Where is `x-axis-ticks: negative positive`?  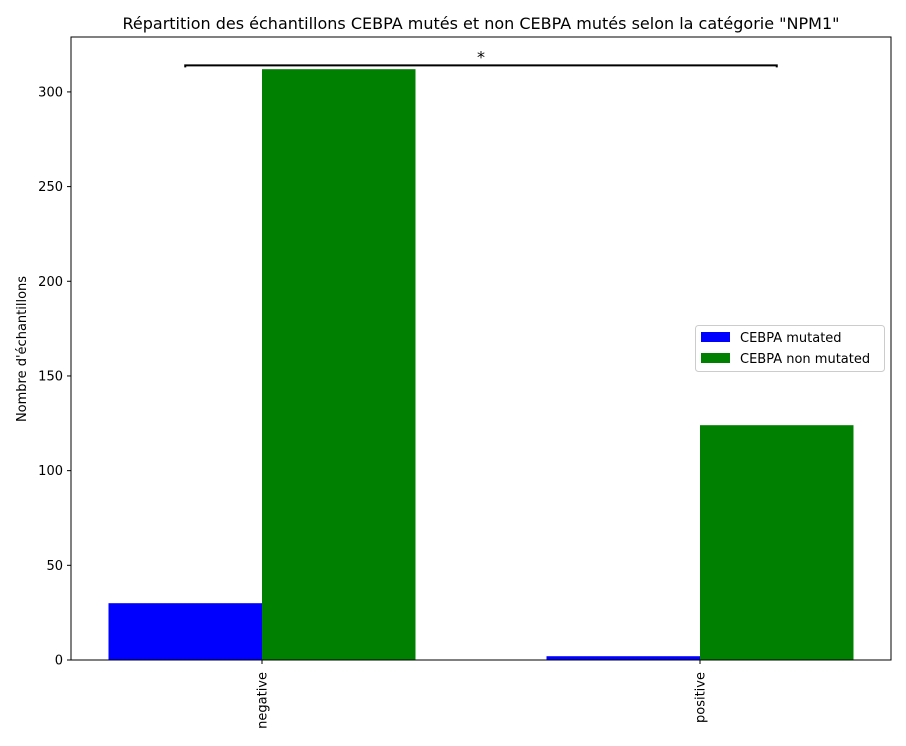
x-axis-ticks: negative positive is located at coordinates (482, 694).